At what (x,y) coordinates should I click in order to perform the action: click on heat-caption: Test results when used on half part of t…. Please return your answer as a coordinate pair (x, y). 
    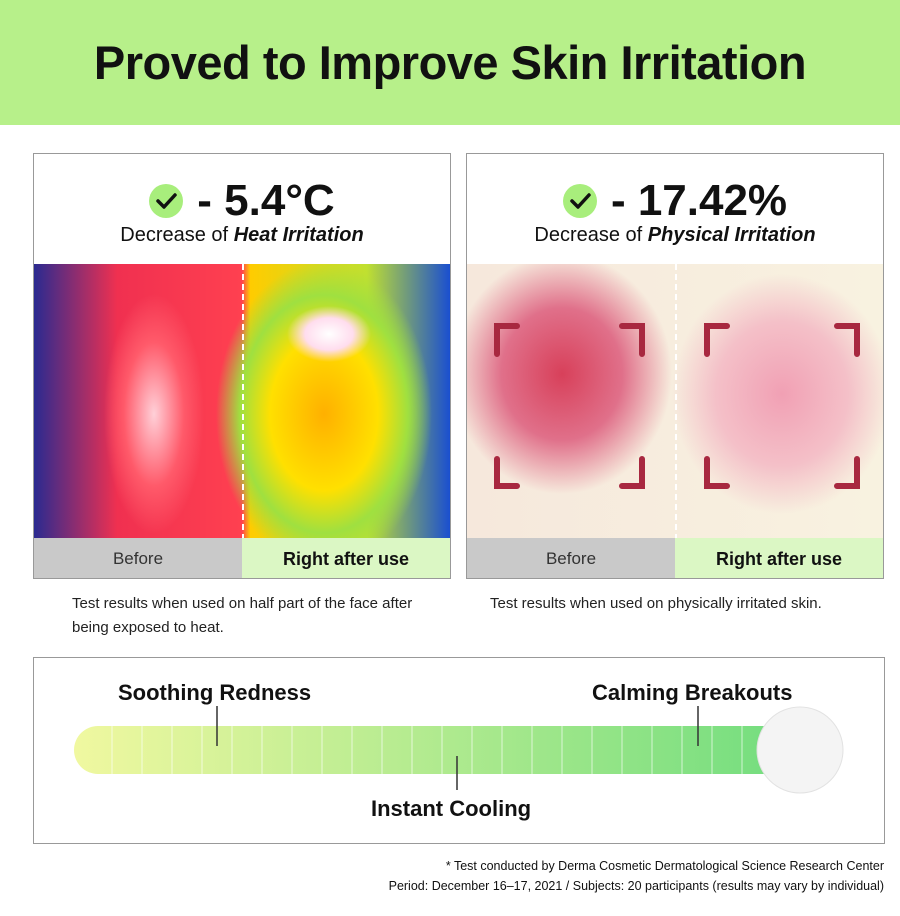
    Looking at the image, I should click on (242, 615).